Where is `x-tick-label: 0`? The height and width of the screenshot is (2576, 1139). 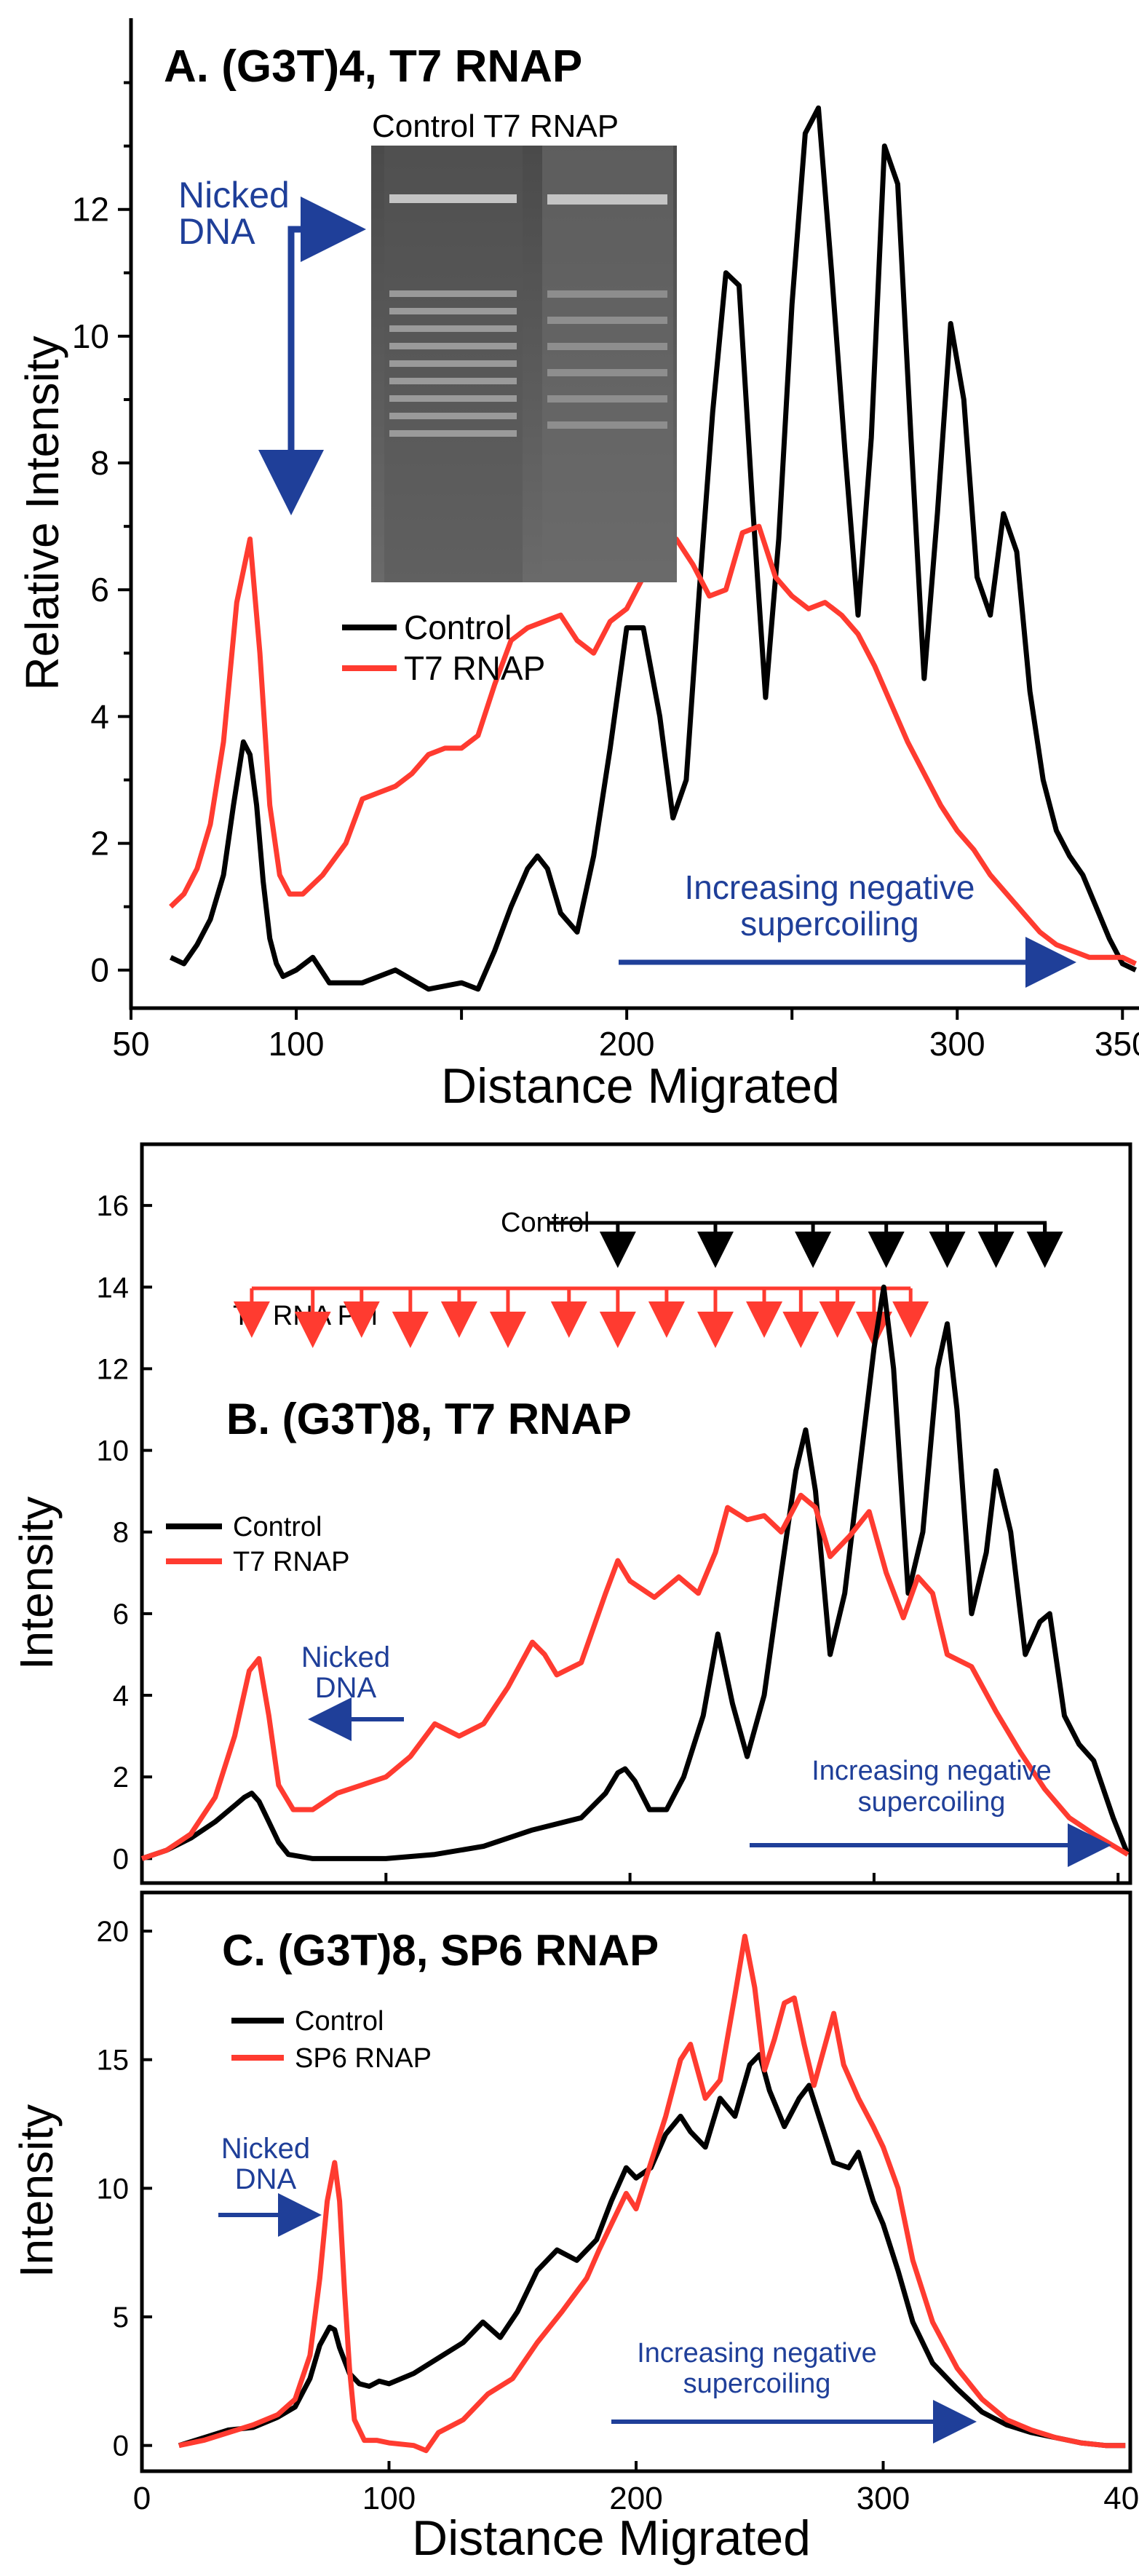 x-tick-label: 0 is located at coordinates (142, 2498).